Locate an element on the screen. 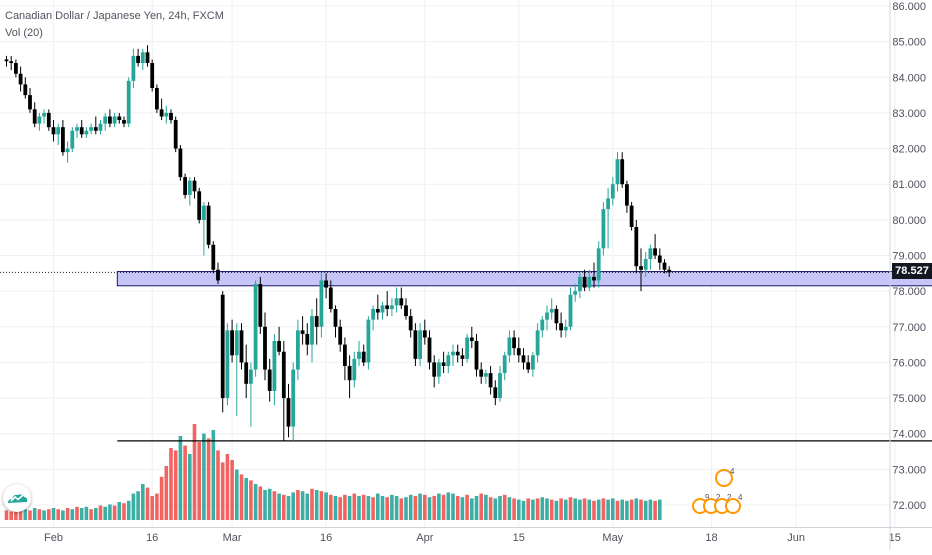 The width and height of the screenshot is (932, 555). tradingview-logo is located at coordinates (17, 498).